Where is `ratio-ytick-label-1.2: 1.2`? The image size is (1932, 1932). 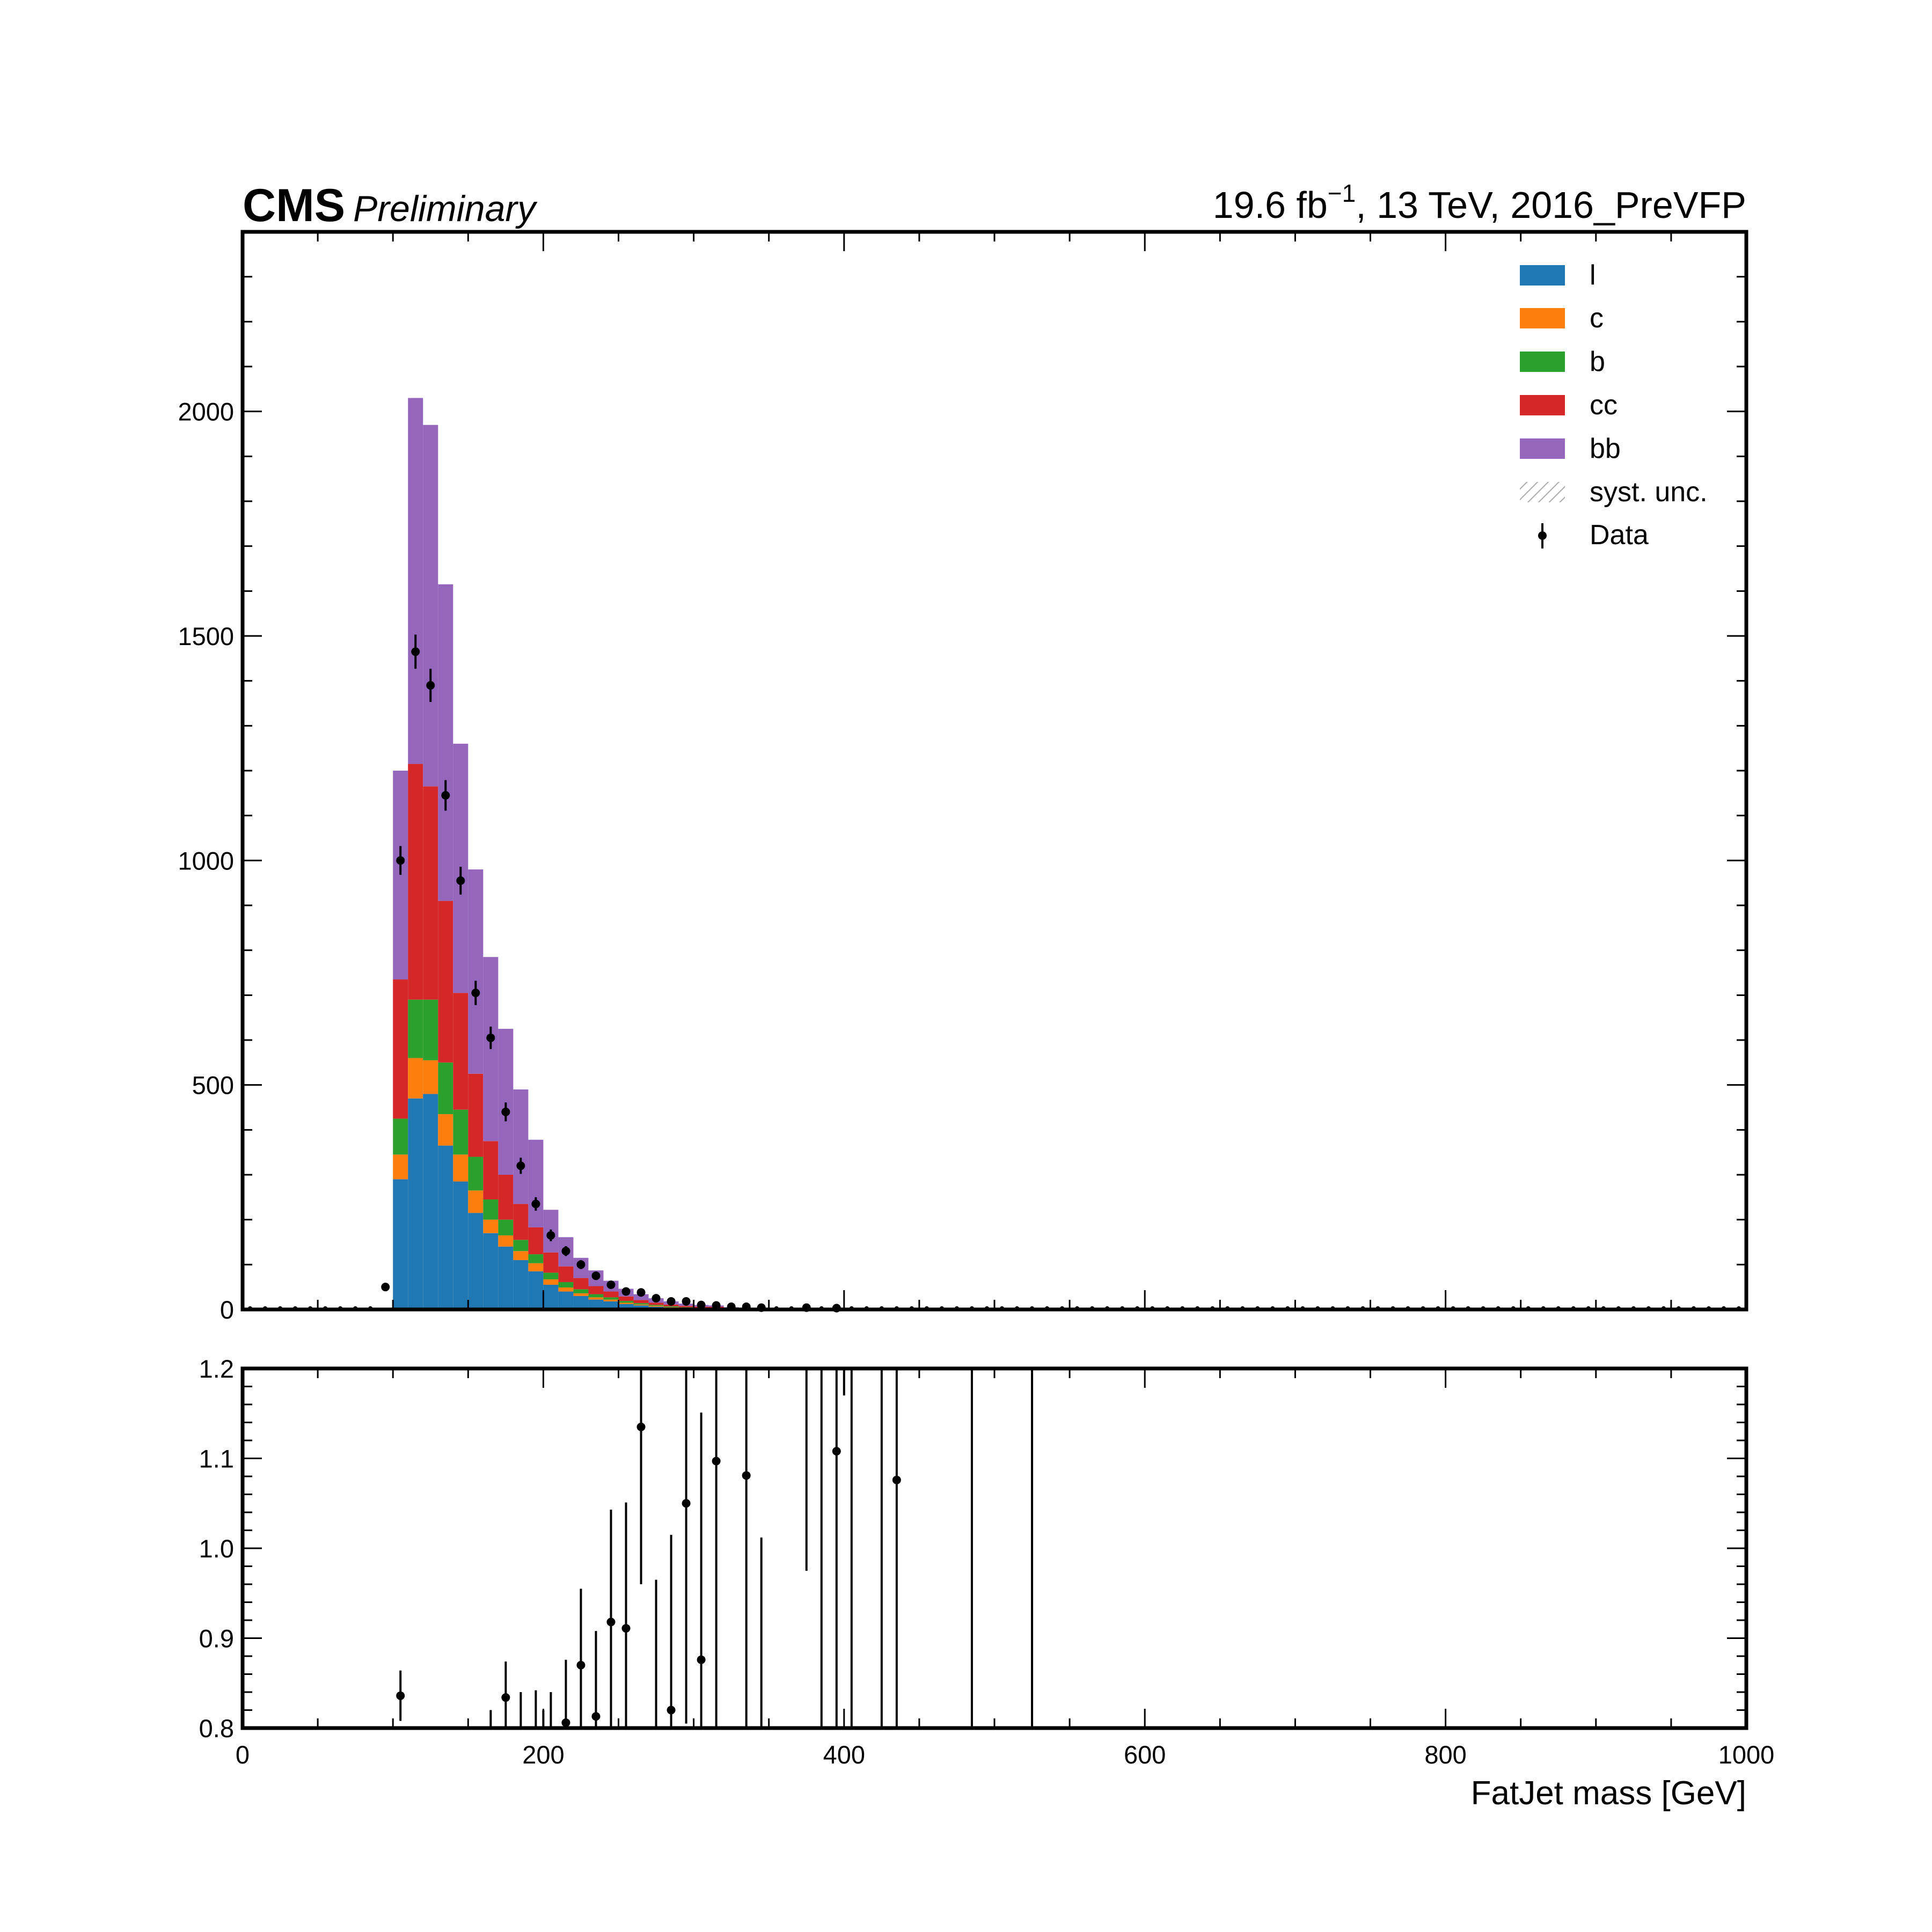 ratio-ytick-label-1.2: 1.2 is located at coordinates (216, 1369).